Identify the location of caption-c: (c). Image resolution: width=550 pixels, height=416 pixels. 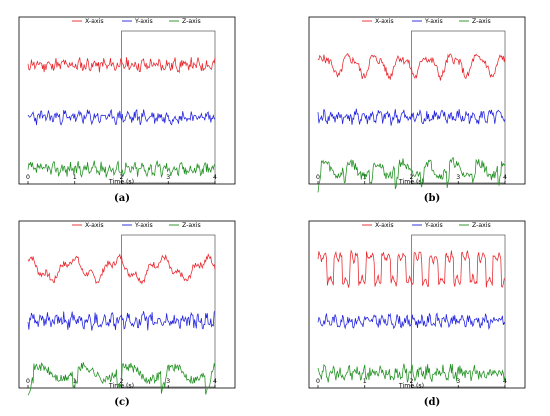
(122, 402).